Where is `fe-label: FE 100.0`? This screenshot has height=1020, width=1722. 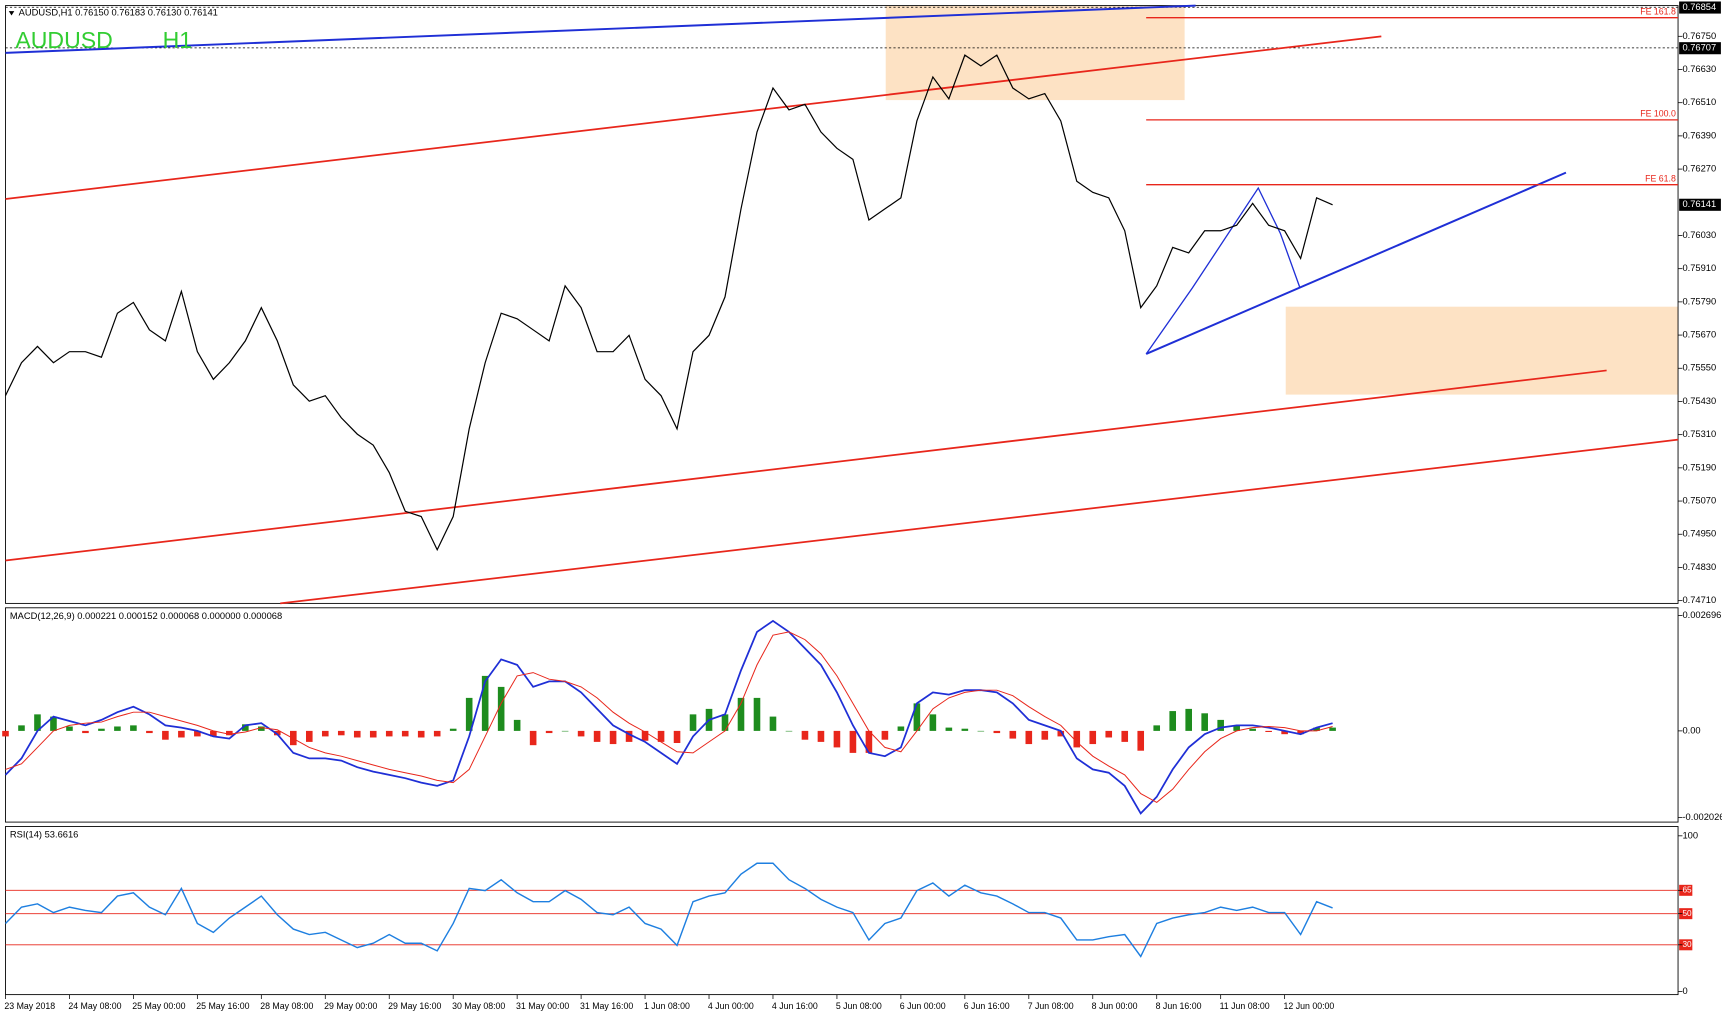 fe-label: FE 100.0 is located at coordinates (1658, 114).